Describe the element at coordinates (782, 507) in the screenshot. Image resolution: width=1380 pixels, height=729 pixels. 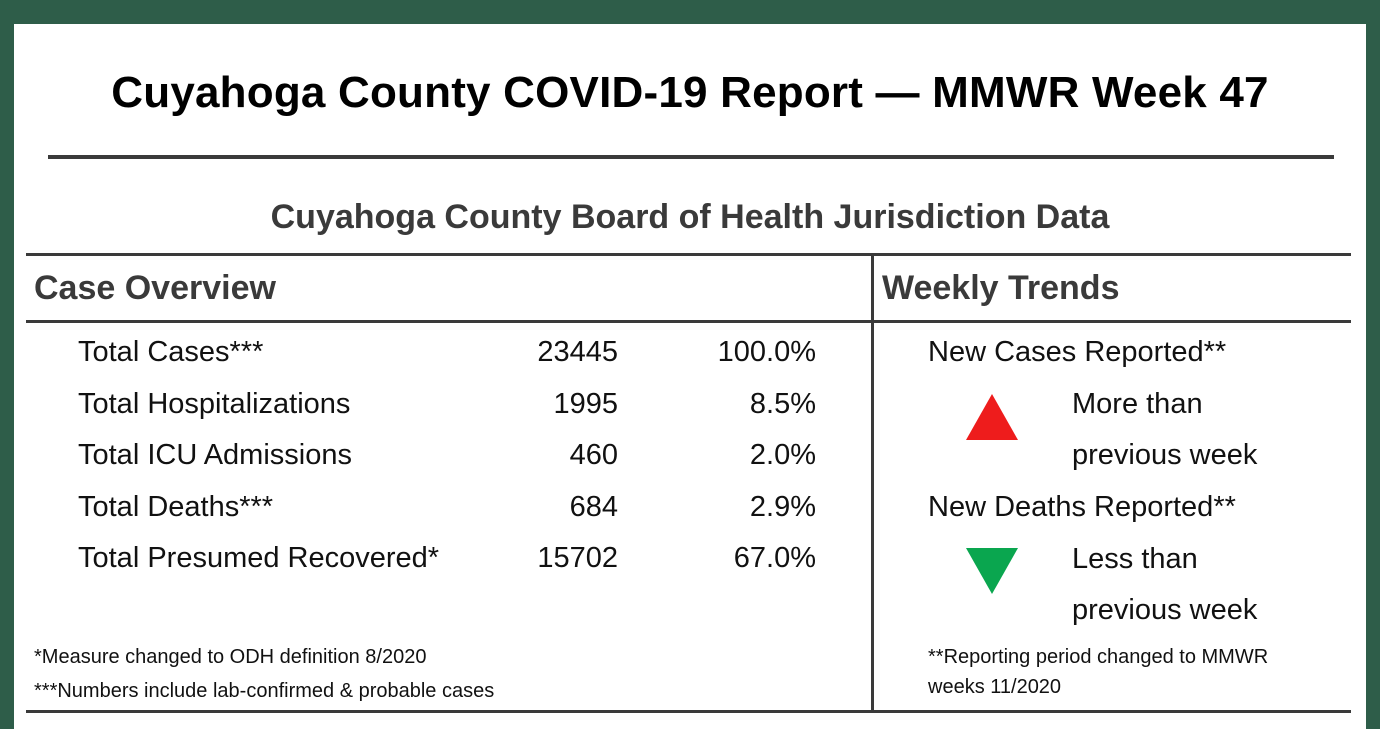
I see `row-percent: 2.9%` at that location.